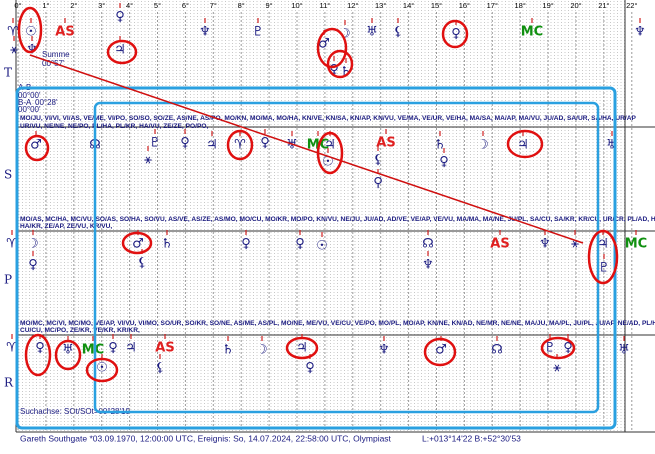 The width and height of the screenshot is (655, 454). What do you see at coordinates (75, 411) in the screenshot?
I see `search-axis: Suchachse: SOt/SOt=00°28'19` at bounding box center [75, 411].